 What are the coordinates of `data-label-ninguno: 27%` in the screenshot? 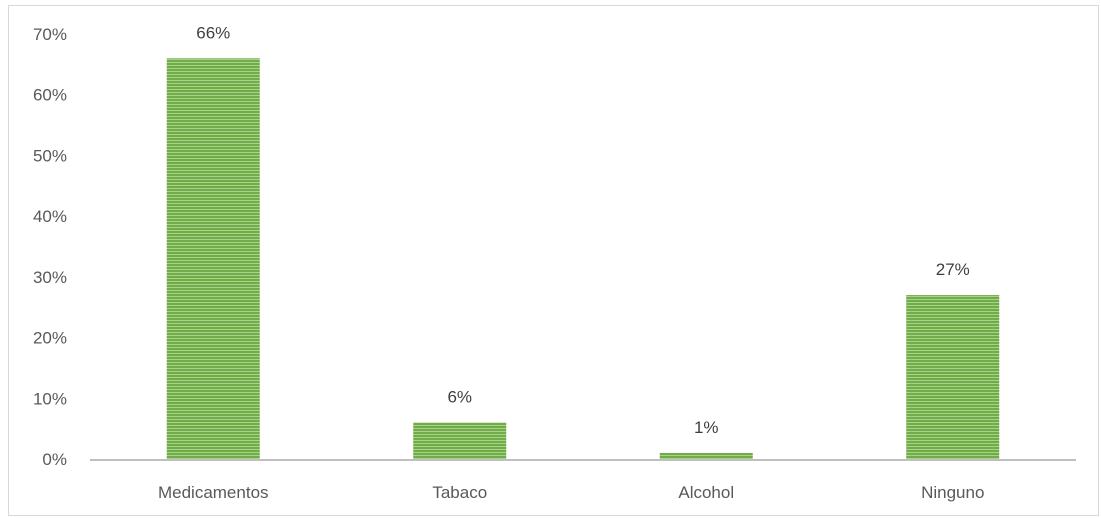 It's located at (953, 269).